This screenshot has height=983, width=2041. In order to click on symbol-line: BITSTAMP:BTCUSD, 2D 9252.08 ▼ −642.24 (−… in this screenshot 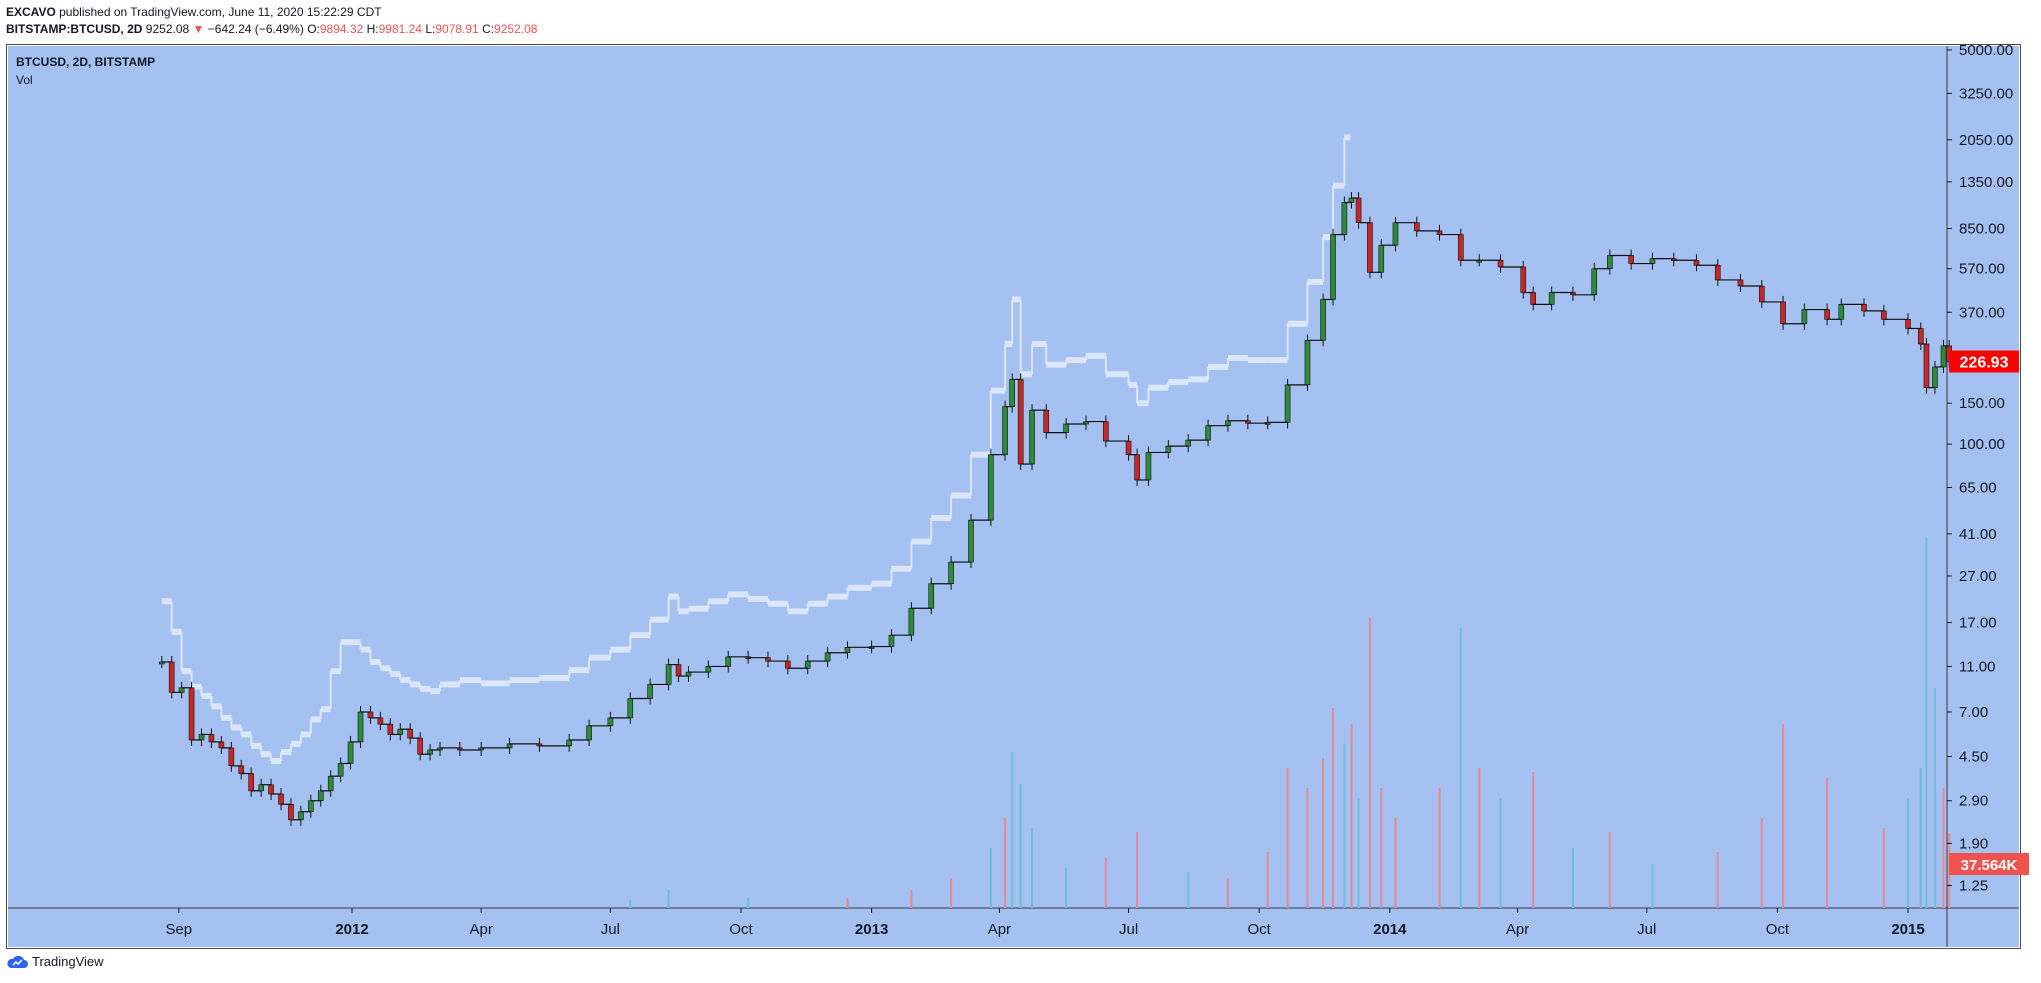, I will do `click(271, 29)`.